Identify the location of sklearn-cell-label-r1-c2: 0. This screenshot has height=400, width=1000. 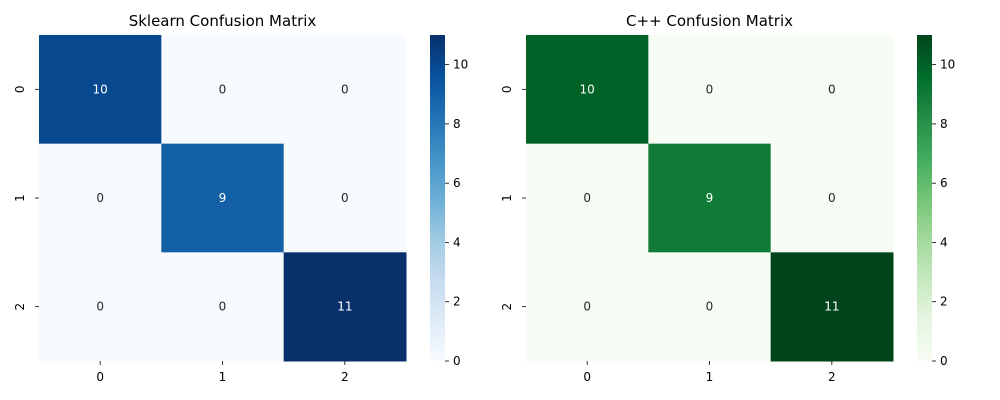
(345, 198).